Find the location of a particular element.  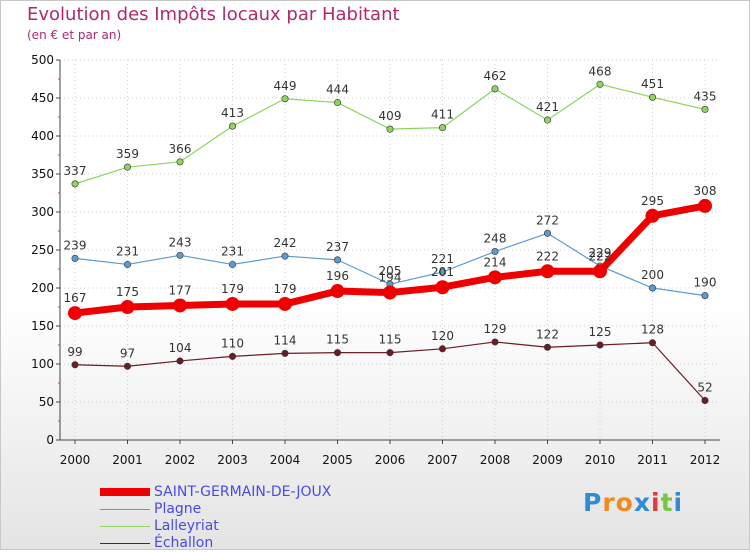

data-label: 99 is located at coordinates (74, 352).